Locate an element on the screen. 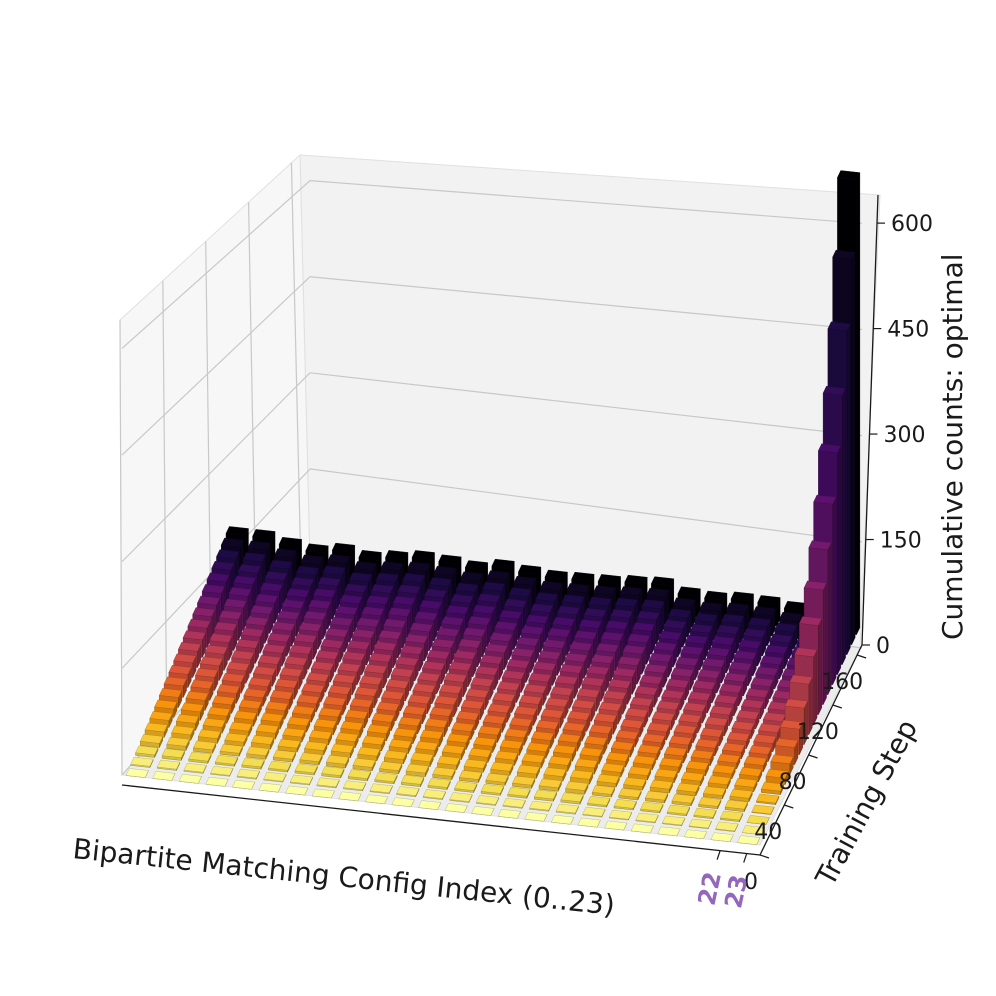 Image resolution: width=996 pixels, height=996 pixels. y-tick-mark is located at coordinates (861, 656).